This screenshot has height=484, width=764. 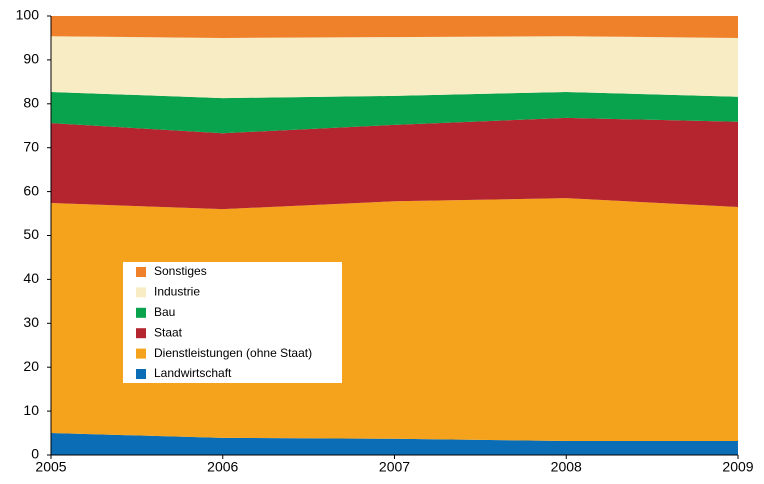 I want to click on y-tick-label: 90, so click(x=31, y=59).